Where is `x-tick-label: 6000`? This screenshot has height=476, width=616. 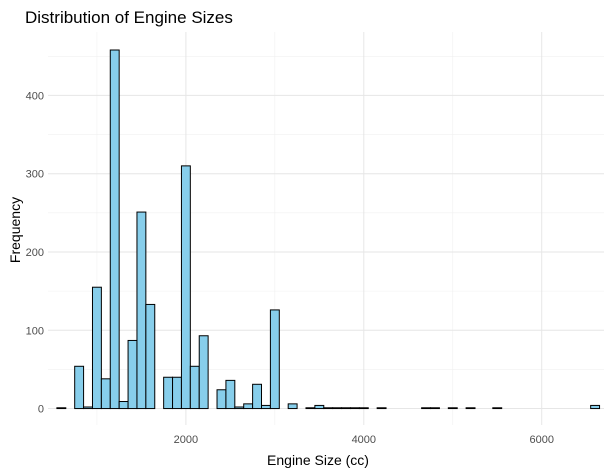
x-tick-label: 6000 is located at coordinates (541, 440).